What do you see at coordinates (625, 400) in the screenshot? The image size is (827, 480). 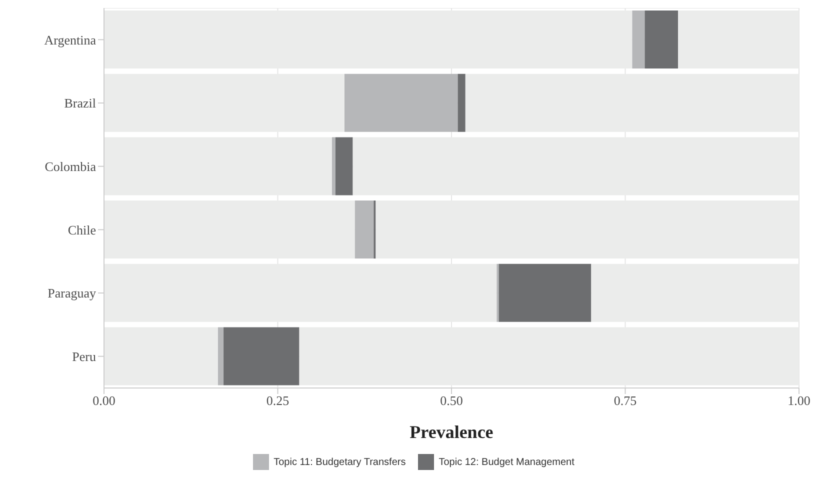 I see `x-tick-label: 0.75` at bounding box center [625, 400].